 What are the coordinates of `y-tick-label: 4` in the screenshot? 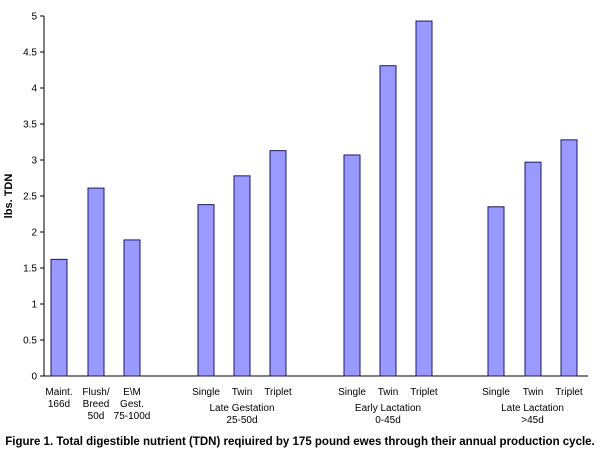 It's located at (34, 89).